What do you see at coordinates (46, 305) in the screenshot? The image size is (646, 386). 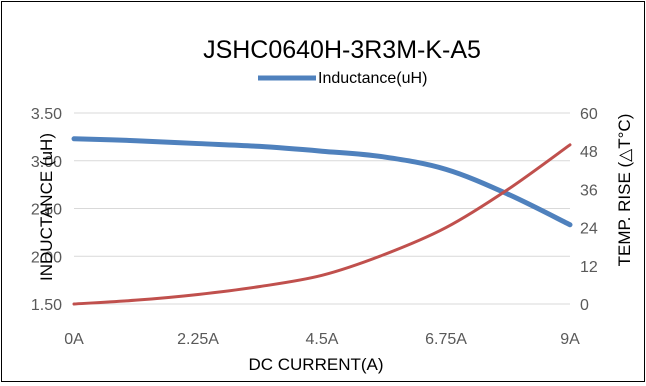 I see `y-tick-label-left: 1.50` at bounding box center [46, 305].